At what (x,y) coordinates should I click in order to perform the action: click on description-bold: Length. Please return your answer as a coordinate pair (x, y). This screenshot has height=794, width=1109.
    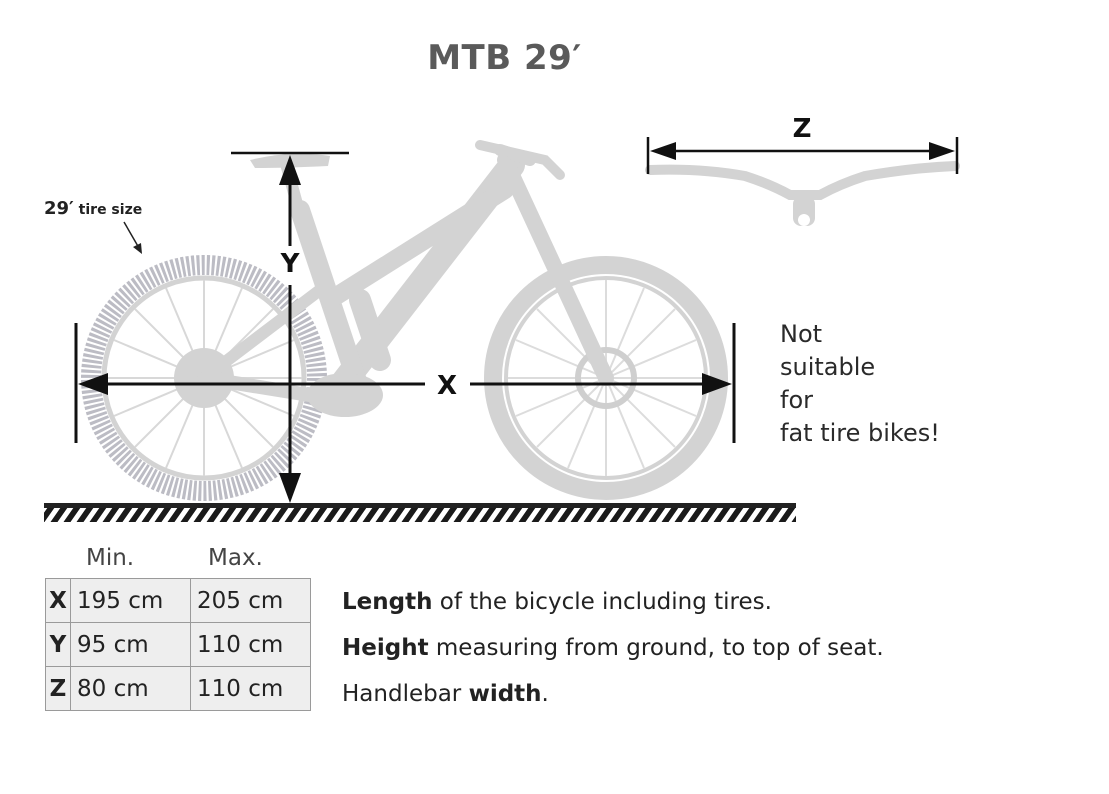
    Looking at the image, I should click on (387, 602).